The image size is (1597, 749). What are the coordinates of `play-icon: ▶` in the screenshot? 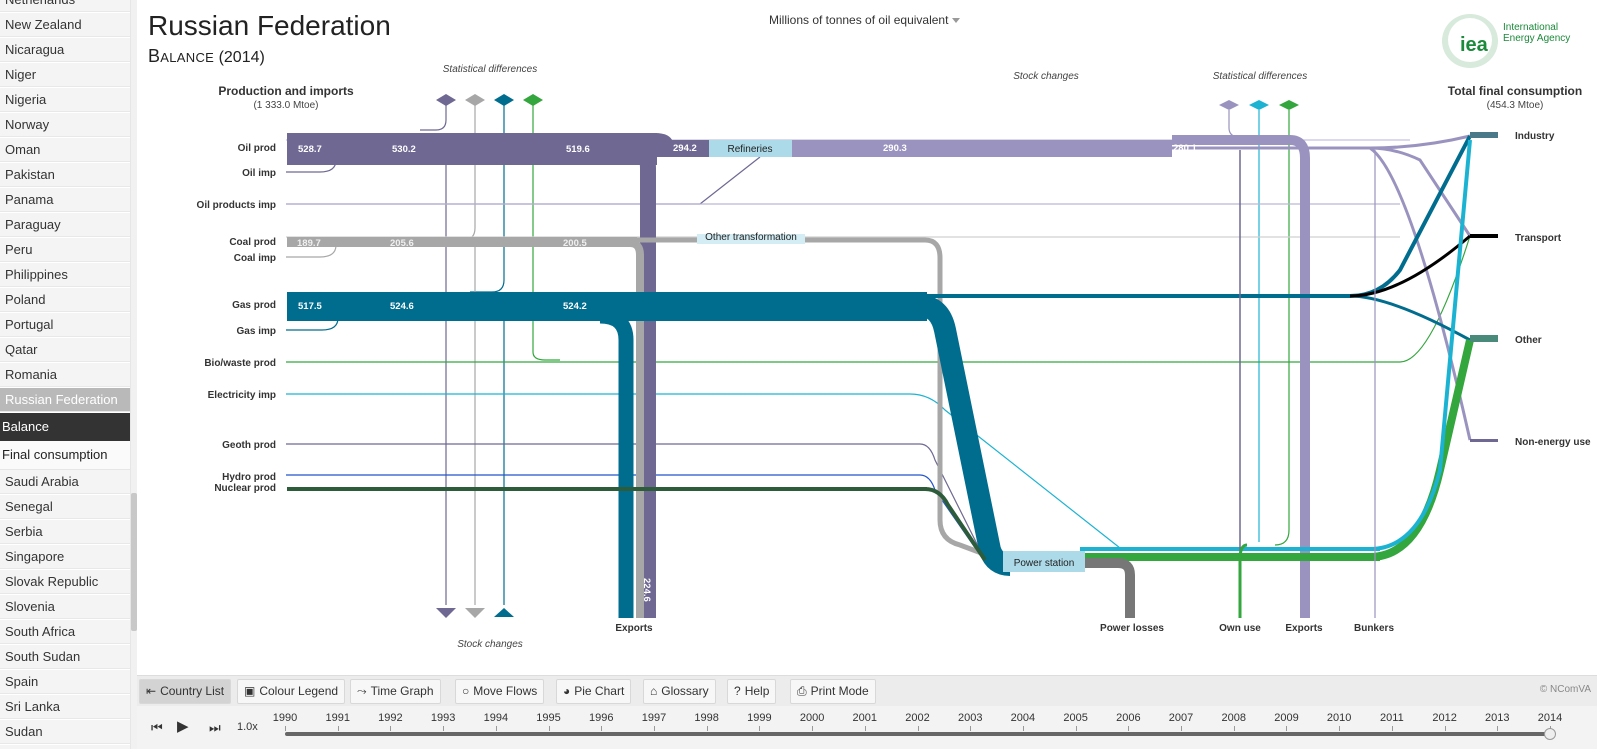 It's located at (183, 726).